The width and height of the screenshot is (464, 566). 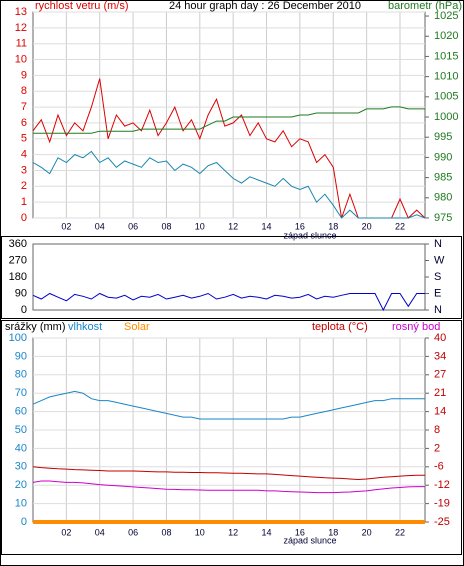 What do you see at coordinates (425, 6) in the screenshot?
I see `y2-axis-label: barometr (hPa)` at bounding box center [425, 6].